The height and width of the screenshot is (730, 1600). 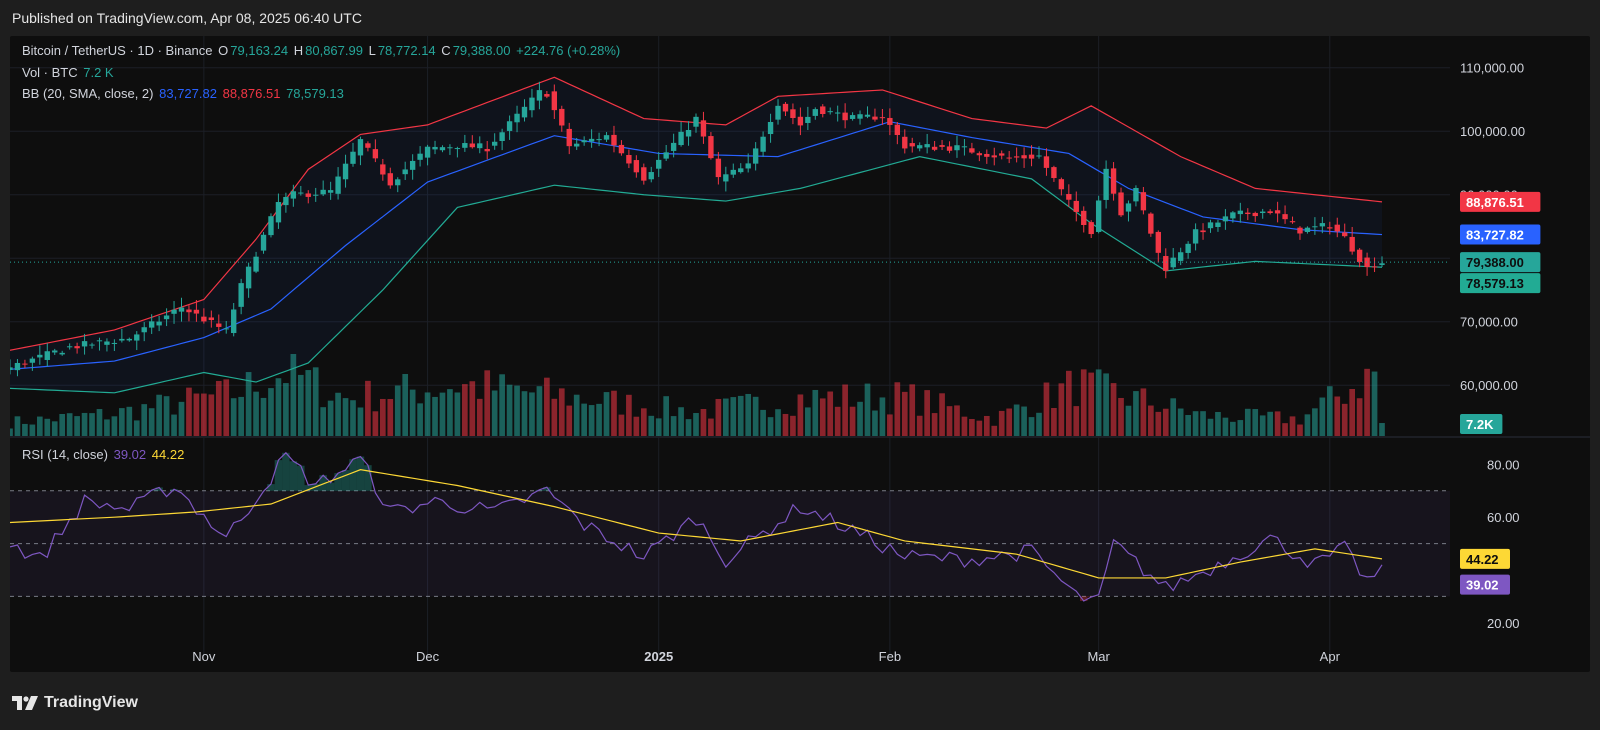 I want to click on bb-lower-price-tag-bg, so click(x=1500, y=283).